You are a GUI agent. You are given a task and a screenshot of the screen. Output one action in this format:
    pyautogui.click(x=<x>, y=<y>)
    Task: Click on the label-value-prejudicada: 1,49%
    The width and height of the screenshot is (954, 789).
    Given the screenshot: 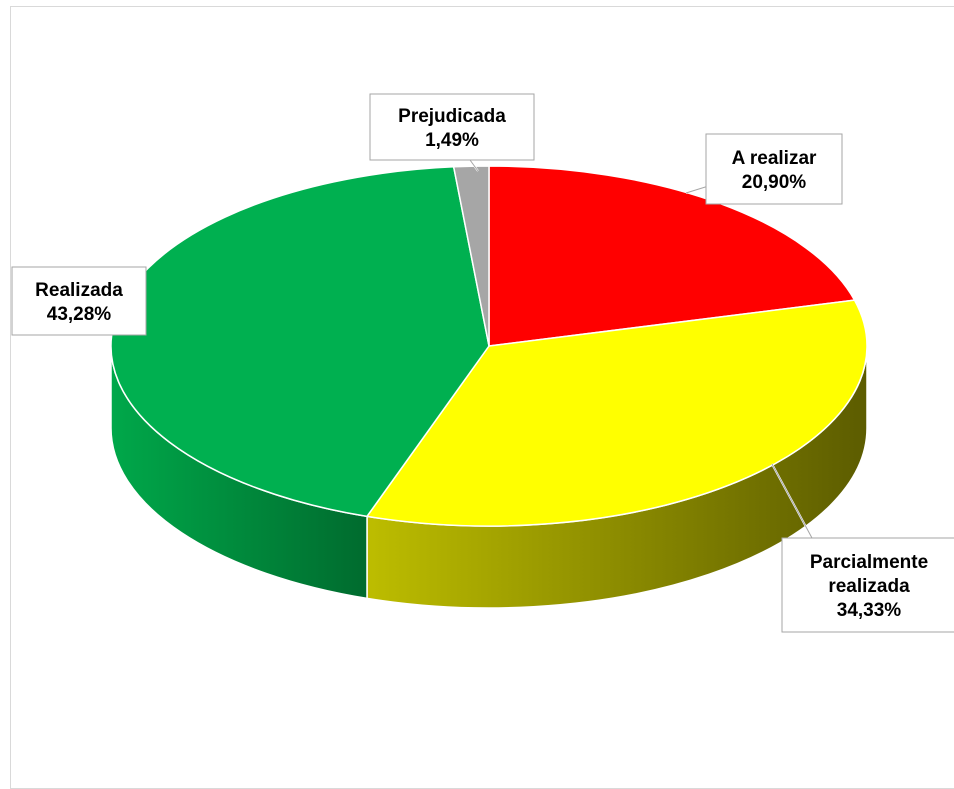 What is the action you would take?
    pyautogui.click(x=452, y=140)
    